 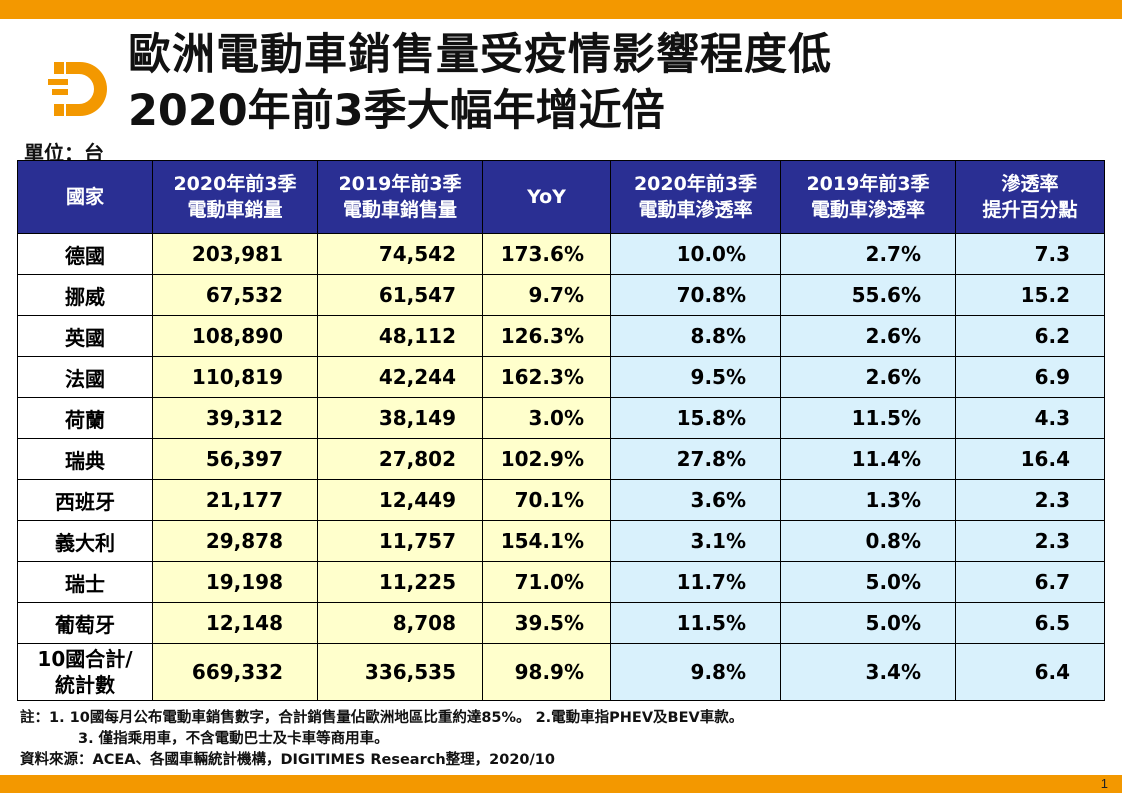 What do you see at coordinates (695, 197) in the screenshot?
I see `column-header-4: 2020年前3季 電動車滲透率` at bounding box center [695, 197].